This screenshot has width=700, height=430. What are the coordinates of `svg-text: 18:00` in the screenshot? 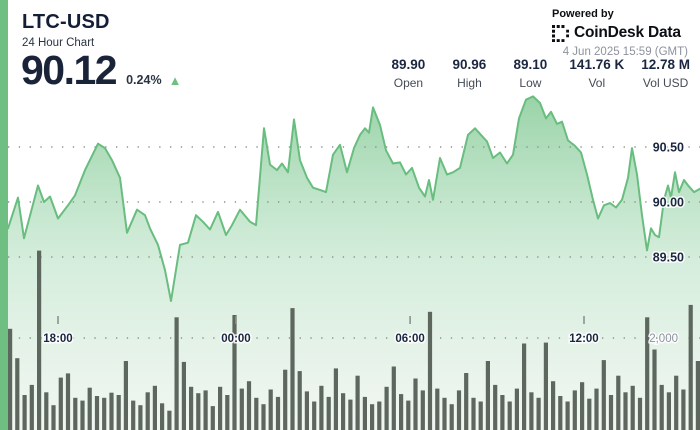 It's located at (57, 339).